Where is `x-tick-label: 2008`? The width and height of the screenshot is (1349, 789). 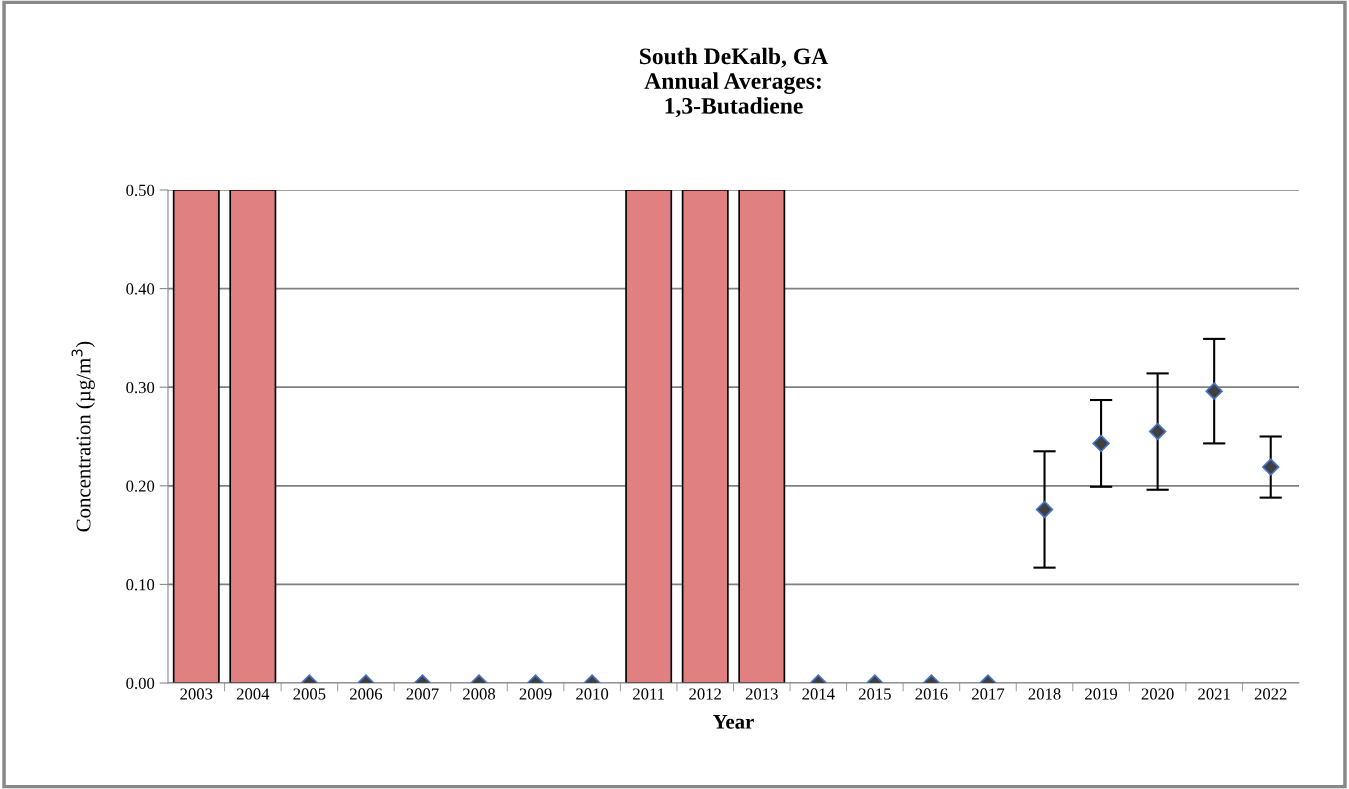 x-tick-label: 2008 is located at coordinates (479, 694).